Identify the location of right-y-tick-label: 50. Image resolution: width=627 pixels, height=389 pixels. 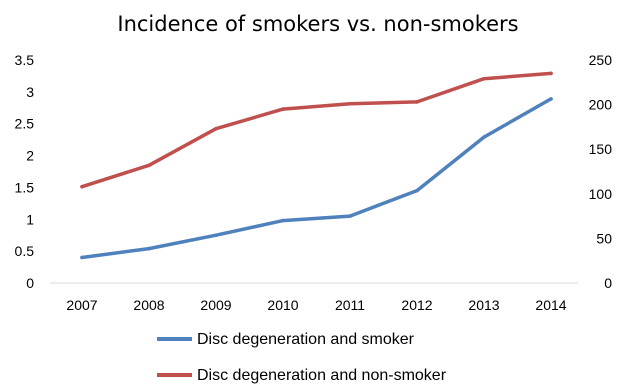
(604, 238).